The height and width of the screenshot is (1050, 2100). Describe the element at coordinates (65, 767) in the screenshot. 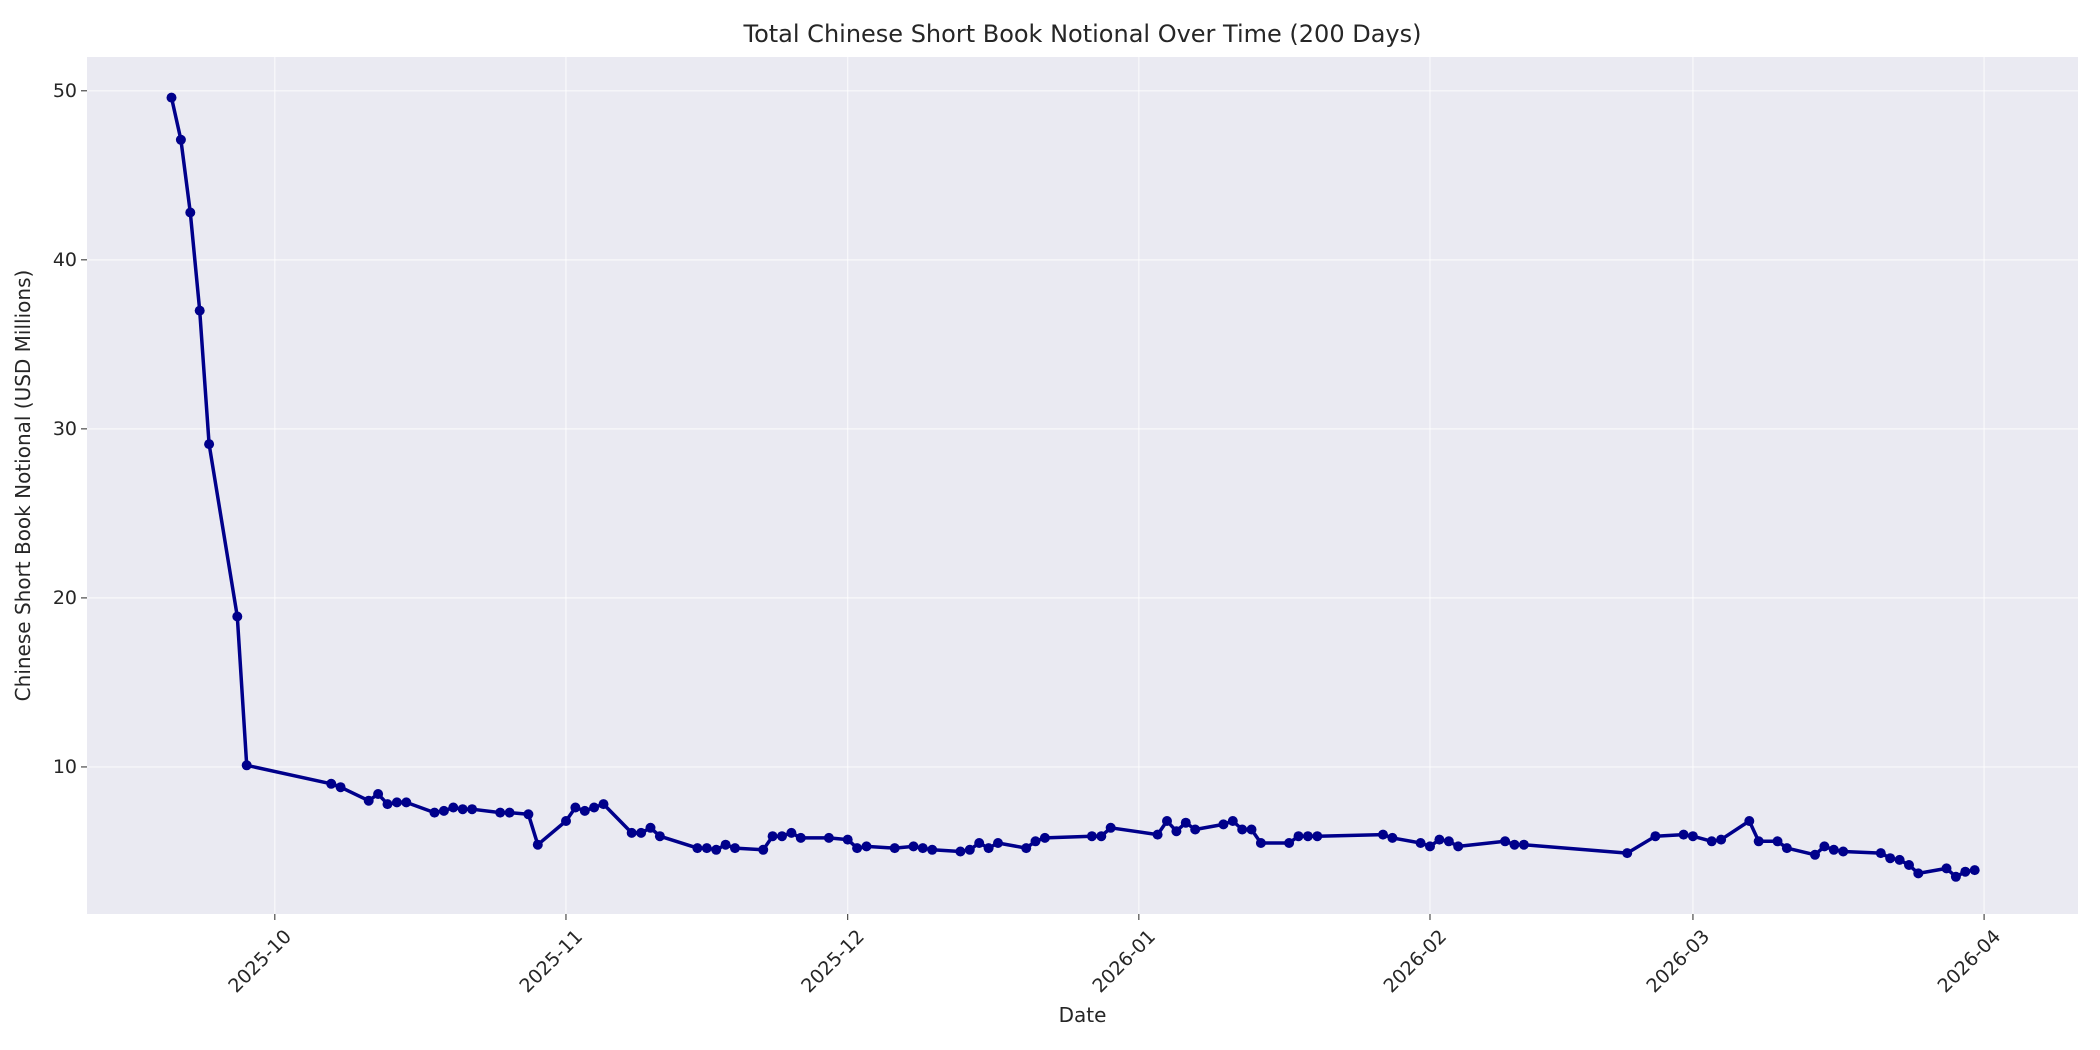

I see `y-tick-label: 10` at that location.